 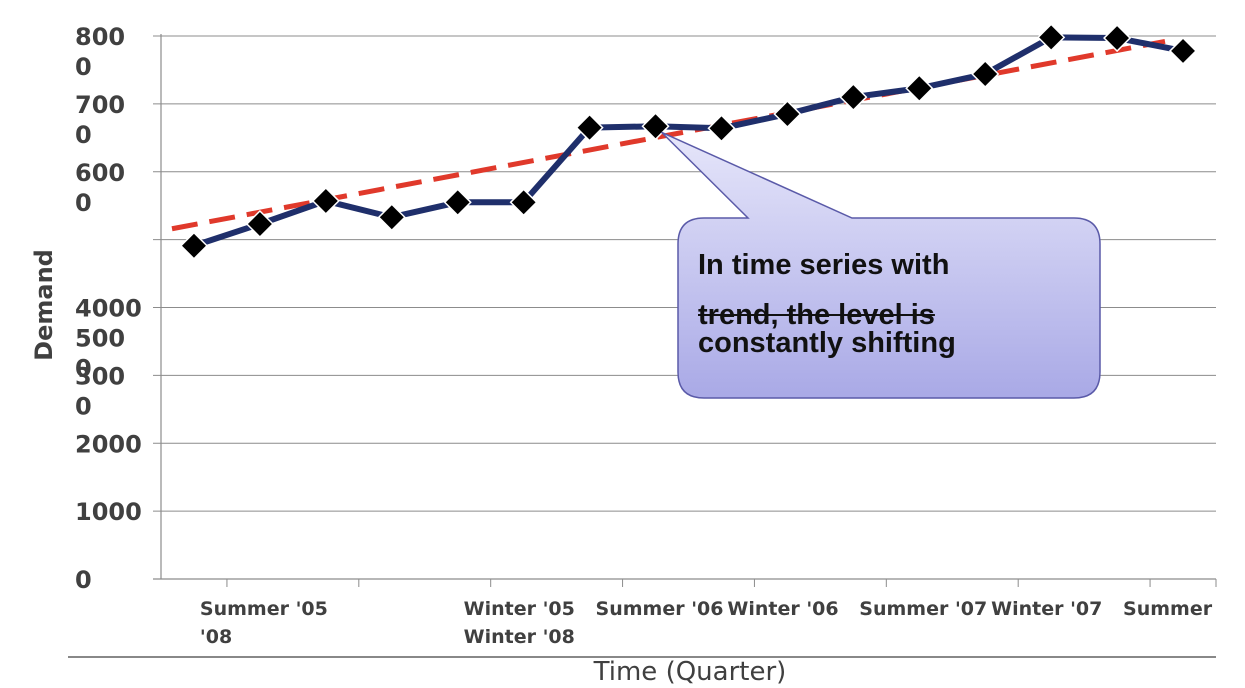 I want to click on x-tick-label: Summer '07, so click(x=923, y=609).